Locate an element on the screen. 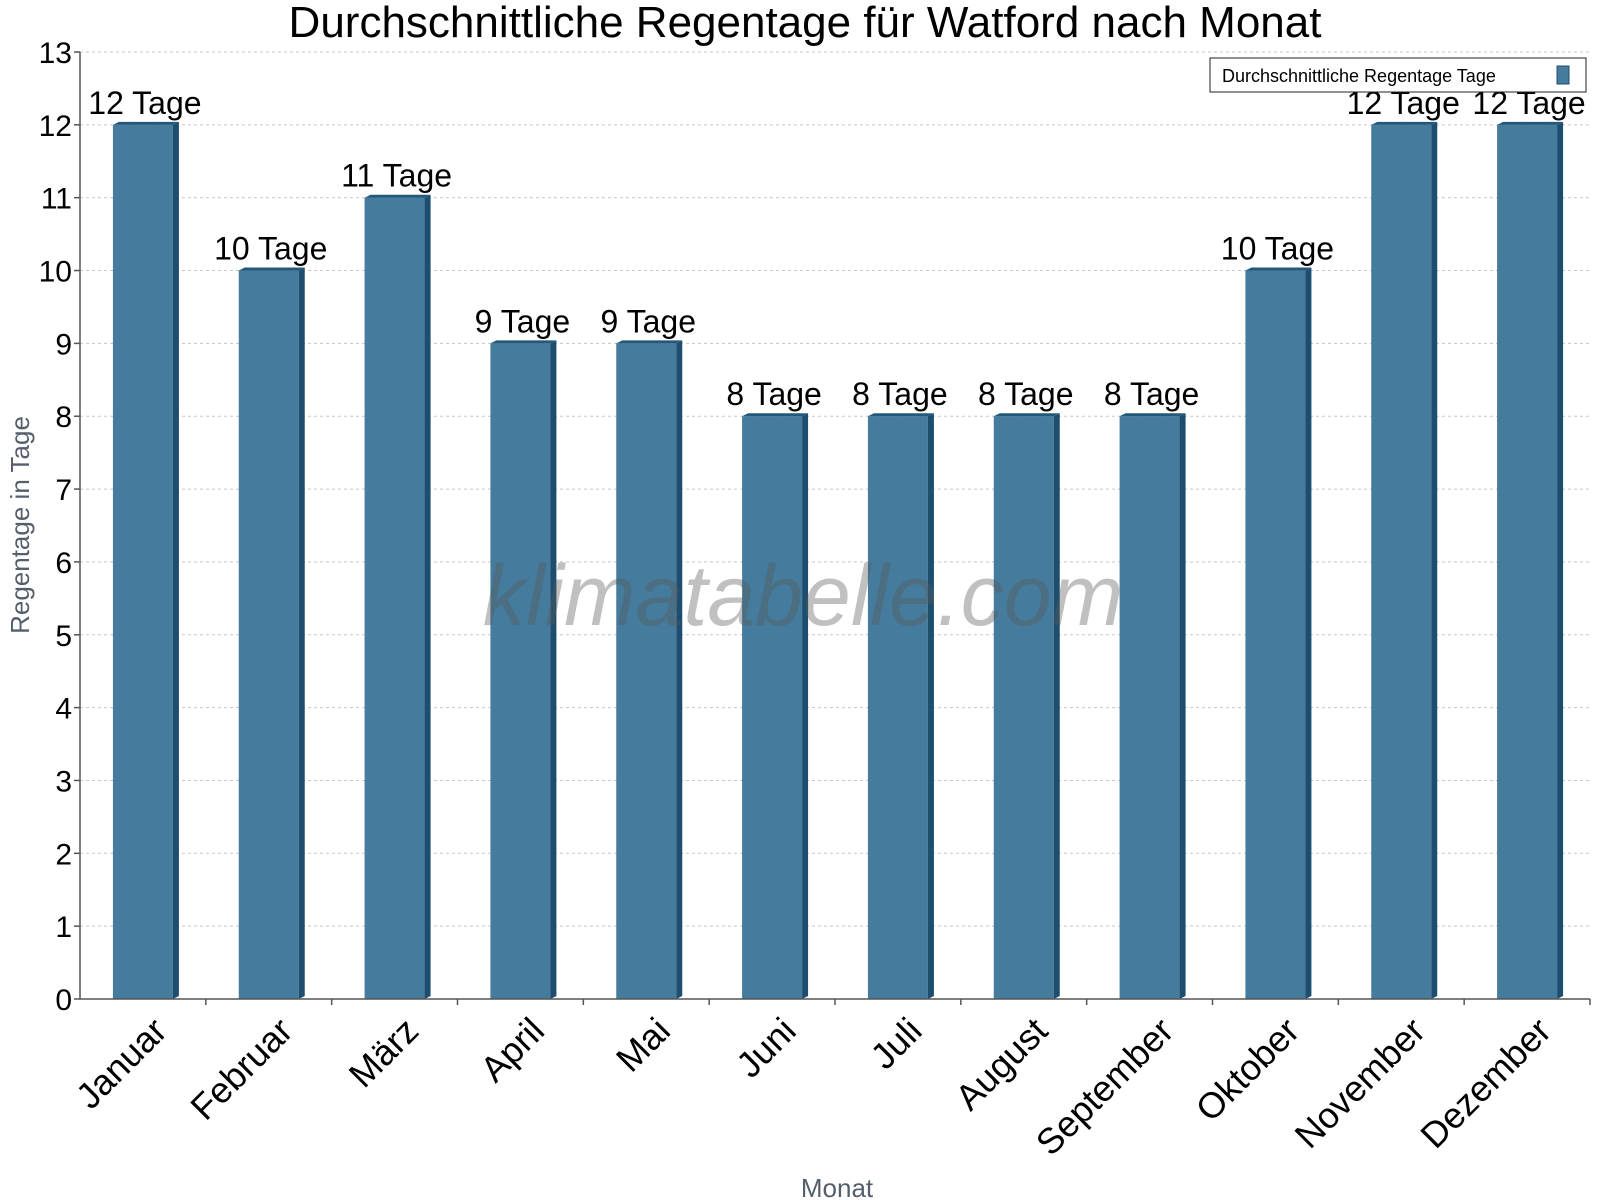 This screenshot has width=1600, height=1200. x-axis-title: Monat is located at coordinates (837, 1186).